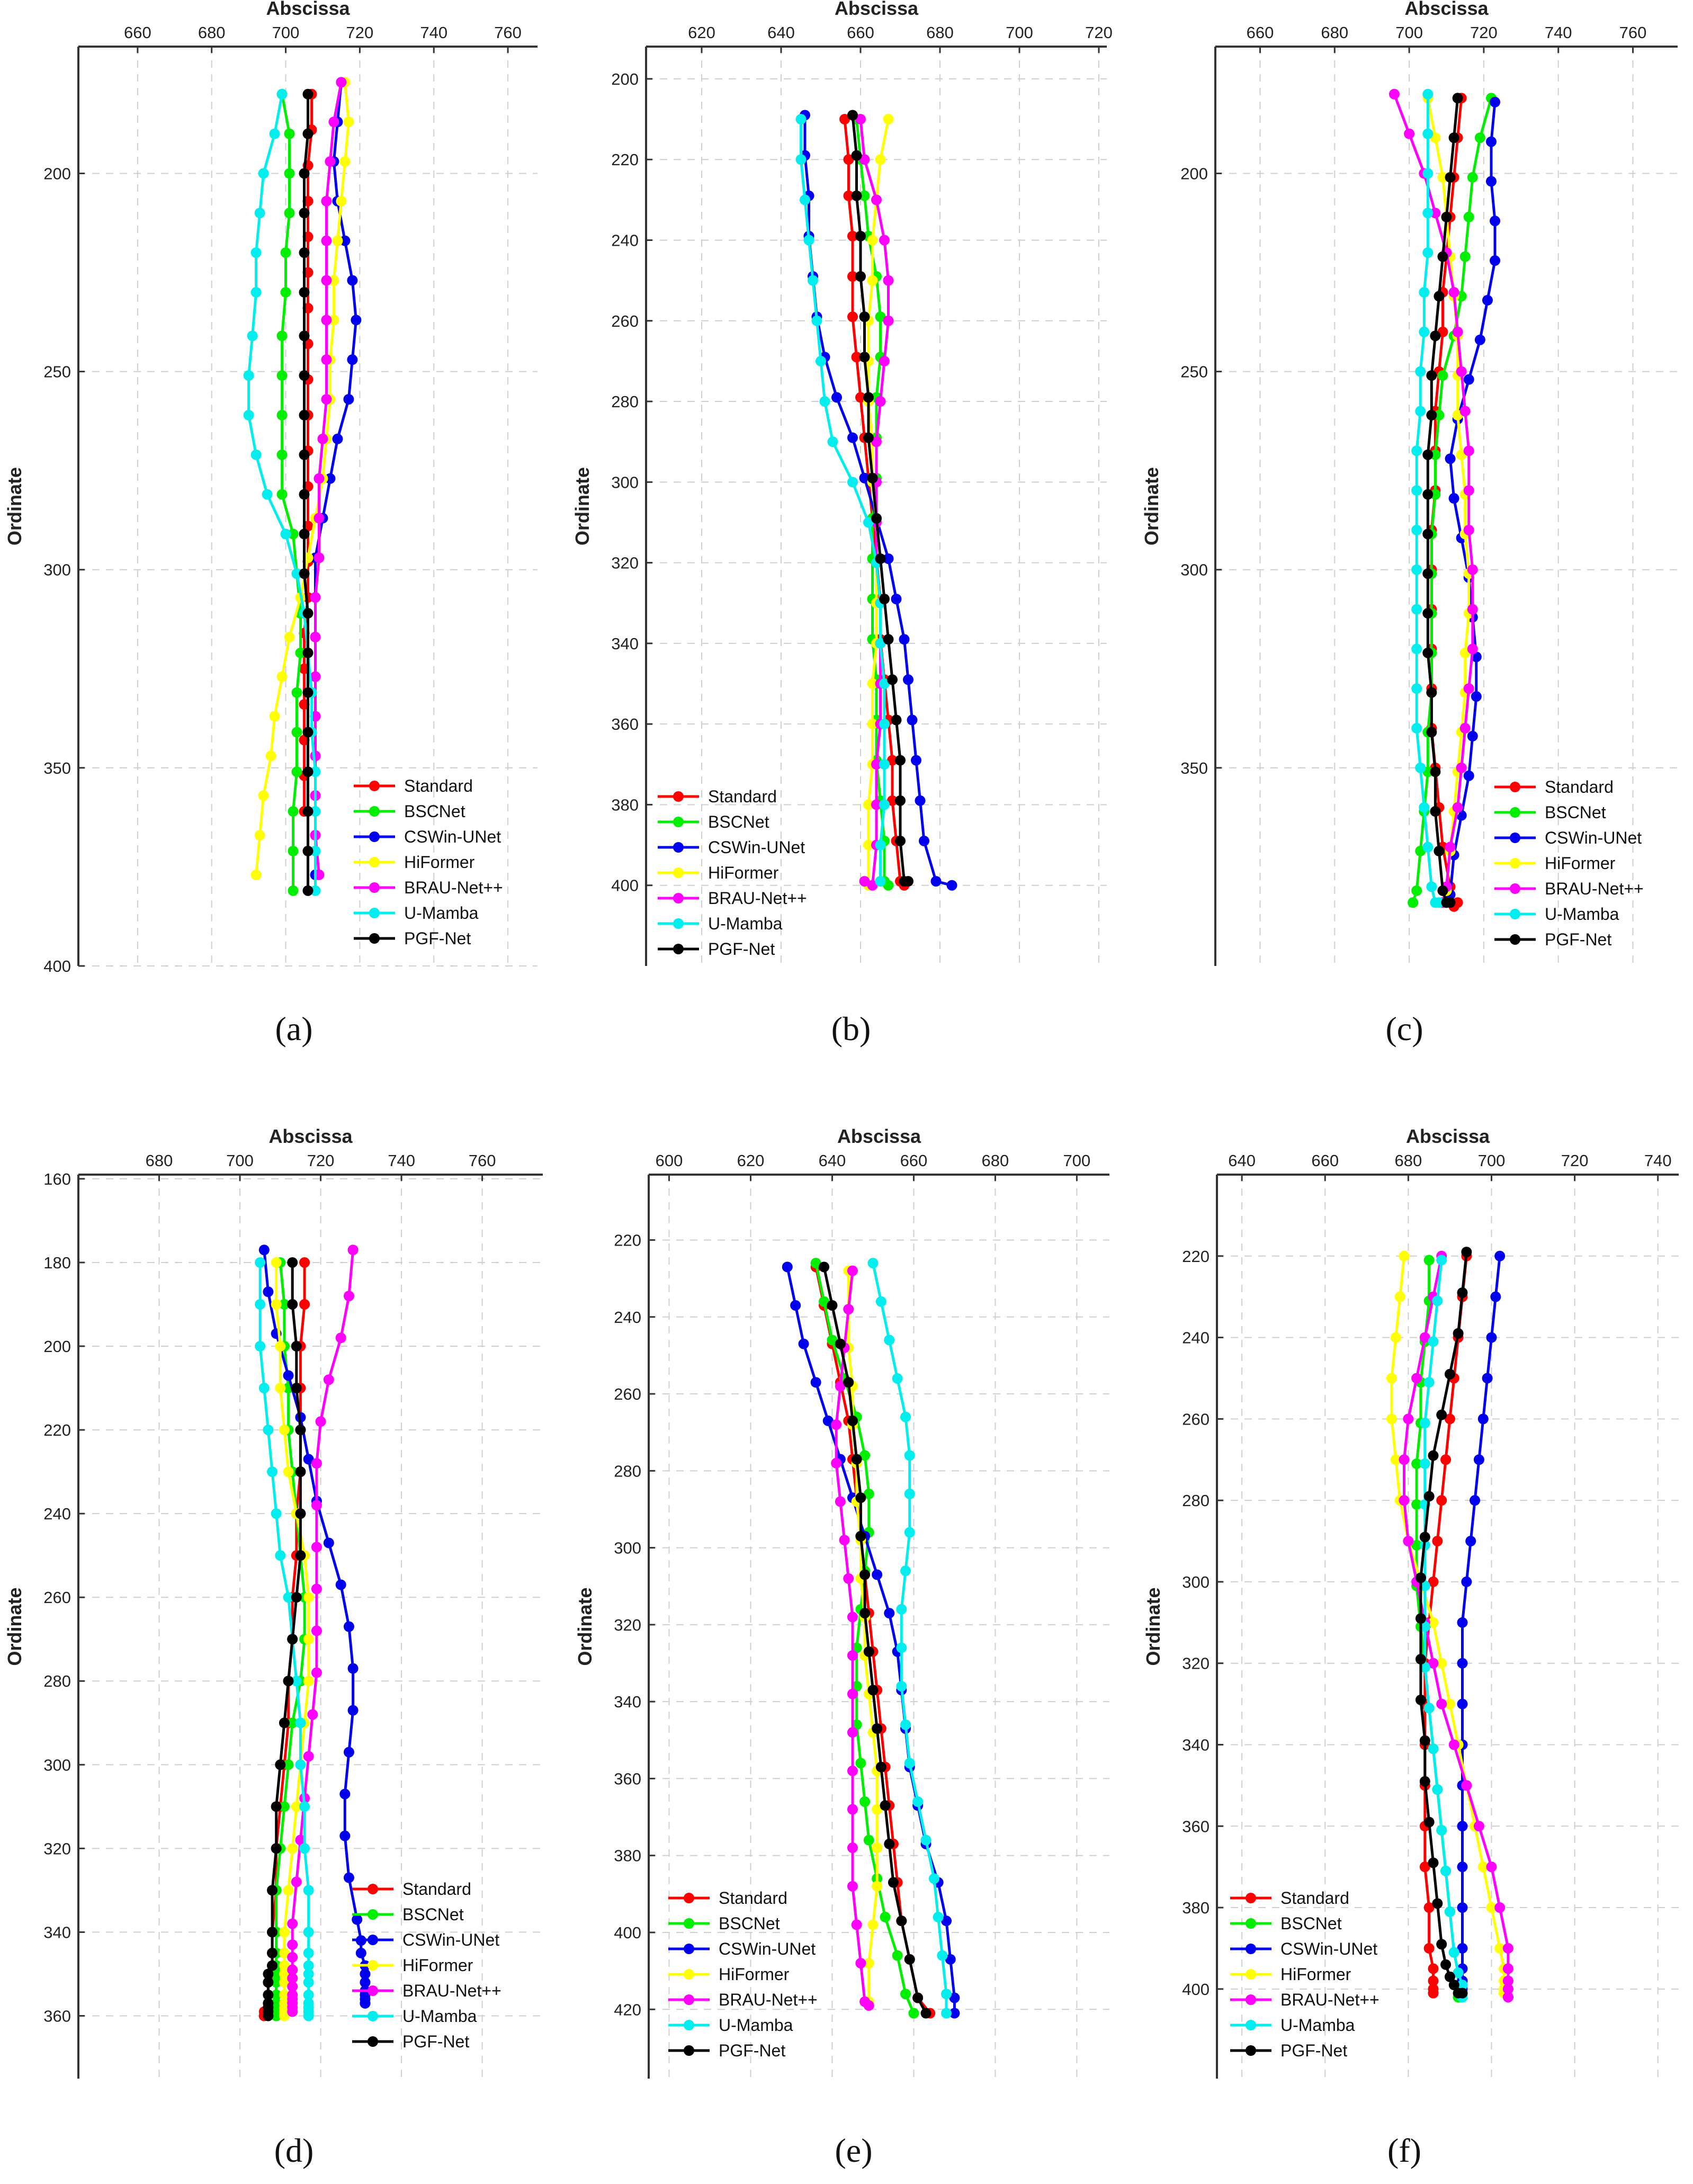 The height and width of the screenshot is (2184, 1693). What do you see at coordinates (669, 1160) in the screenshot?
I see `x-tick-label: 600` at bounding box center [669, 1160].